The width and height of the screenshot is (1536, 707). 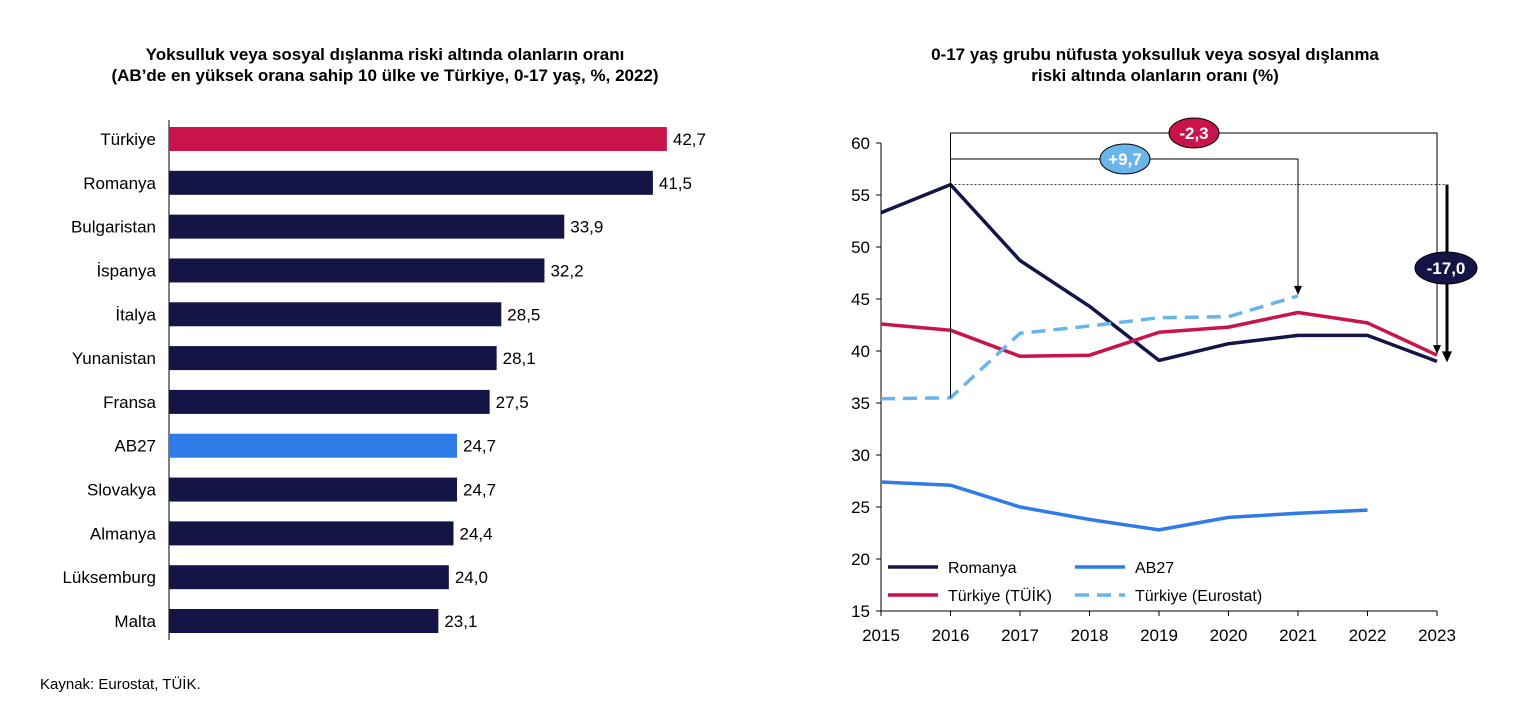 What do you see at coordinates (982, 568) in the screenshot?
I see `legend-label: Romanya` at bounding box center [982, 568].